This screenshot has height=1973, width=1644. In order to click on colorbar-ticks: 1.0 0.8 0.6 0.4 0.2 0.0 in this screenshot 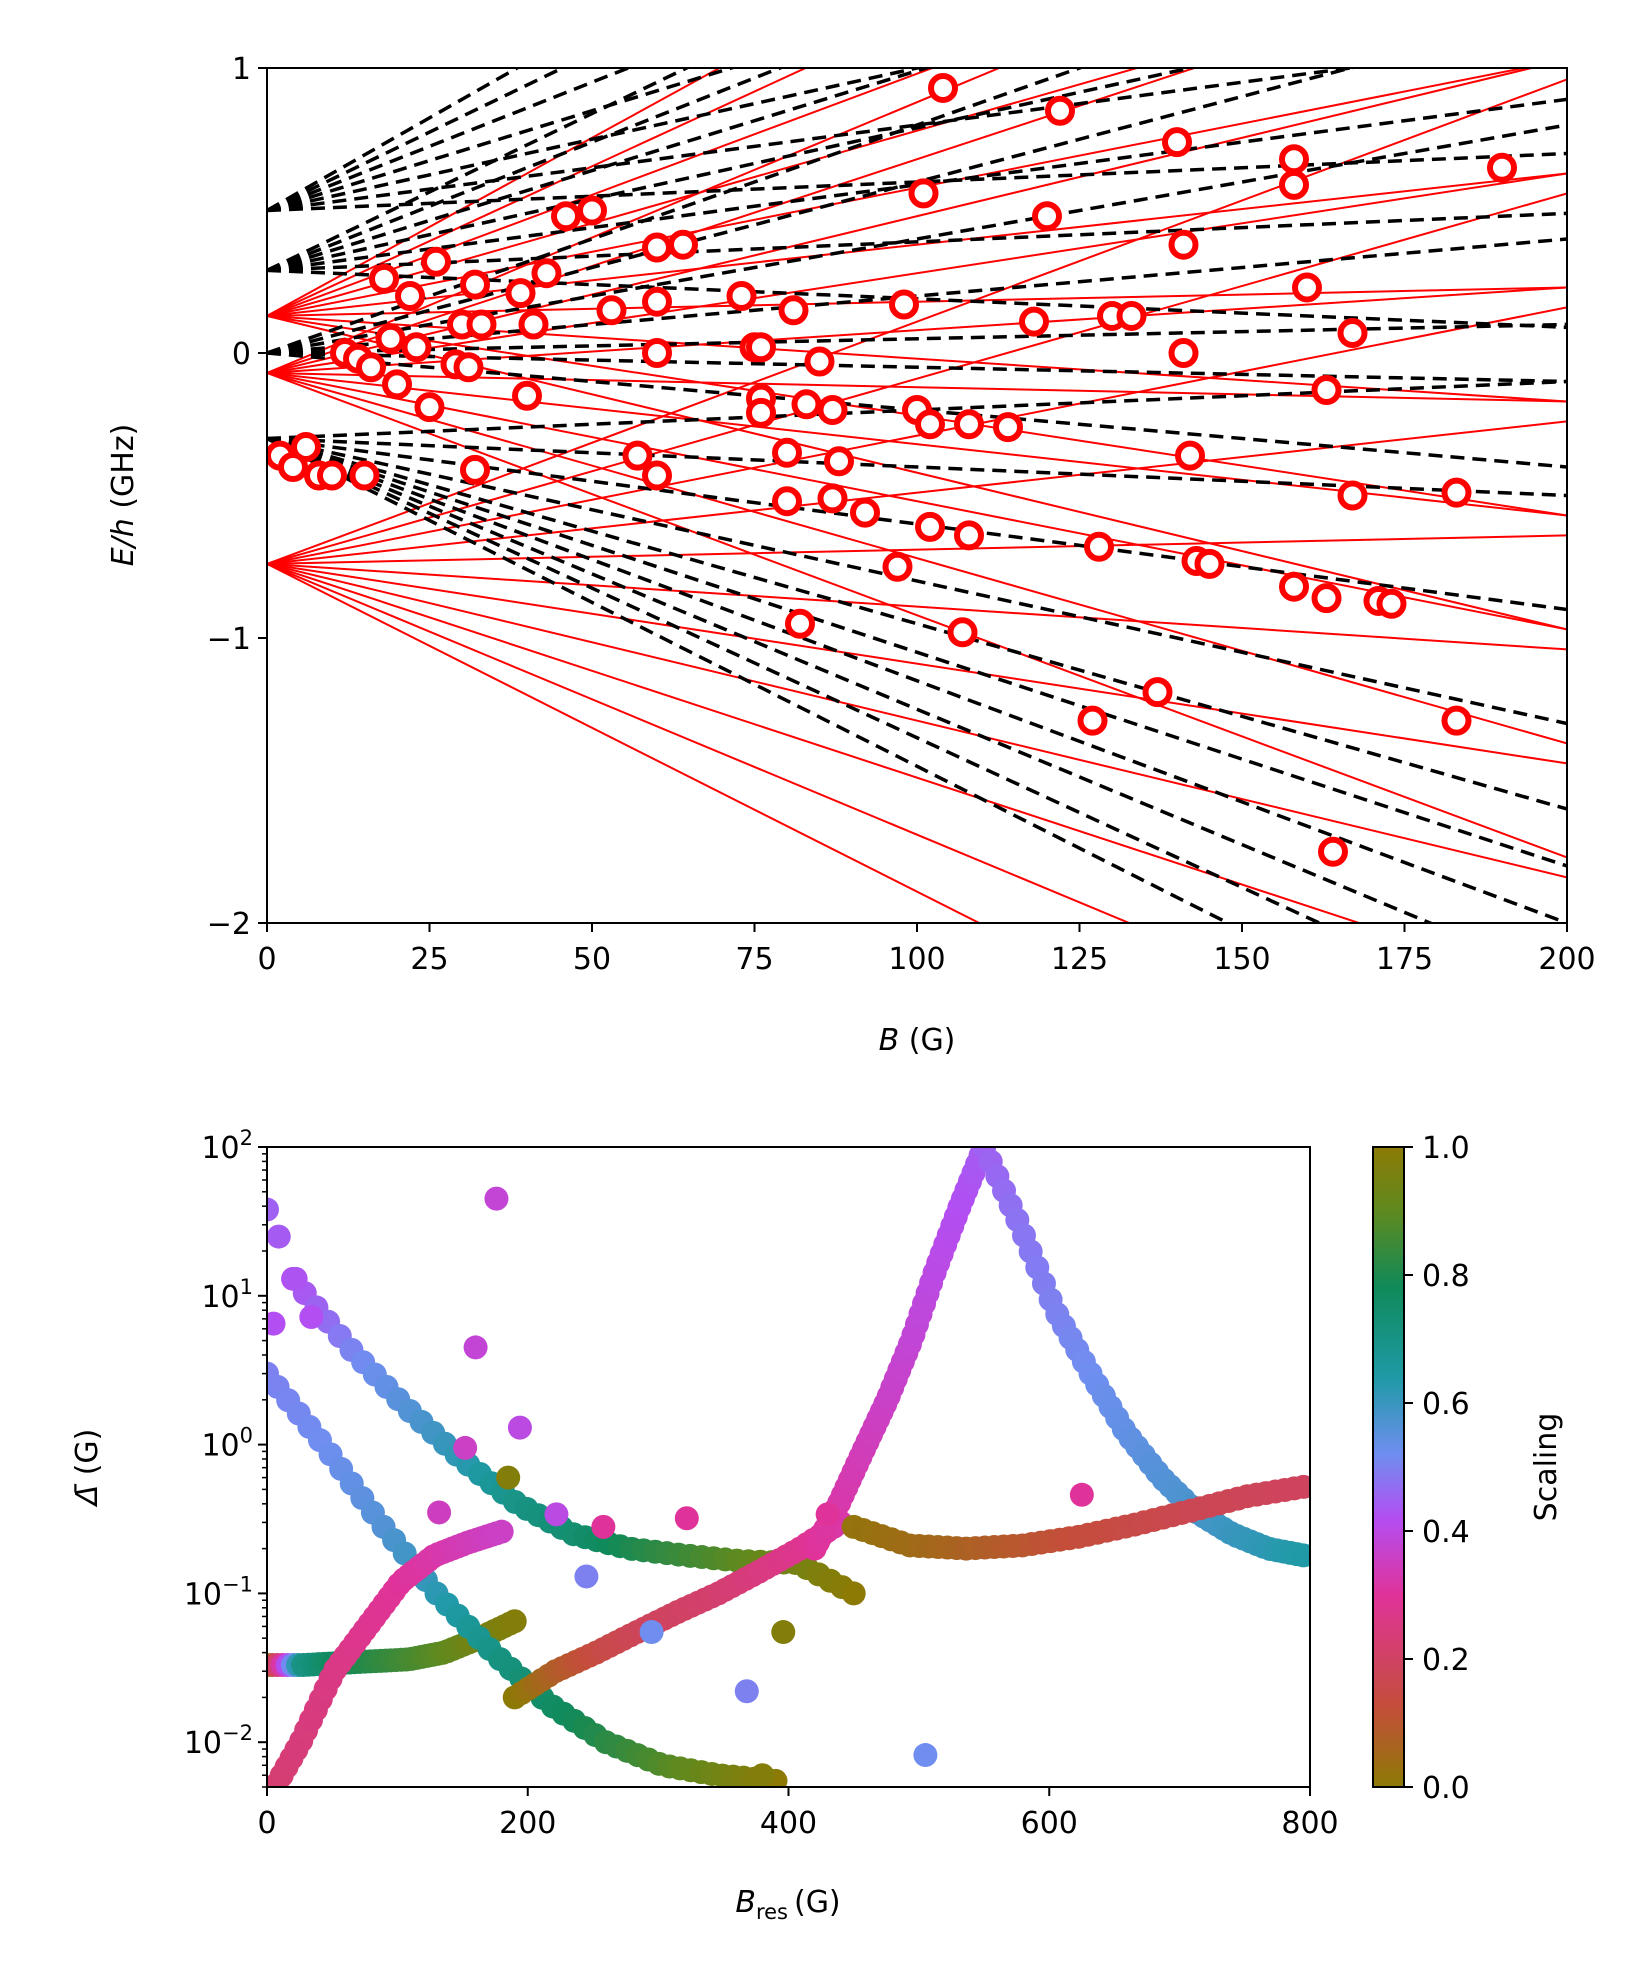, I will do `click(1437, 1468)`.